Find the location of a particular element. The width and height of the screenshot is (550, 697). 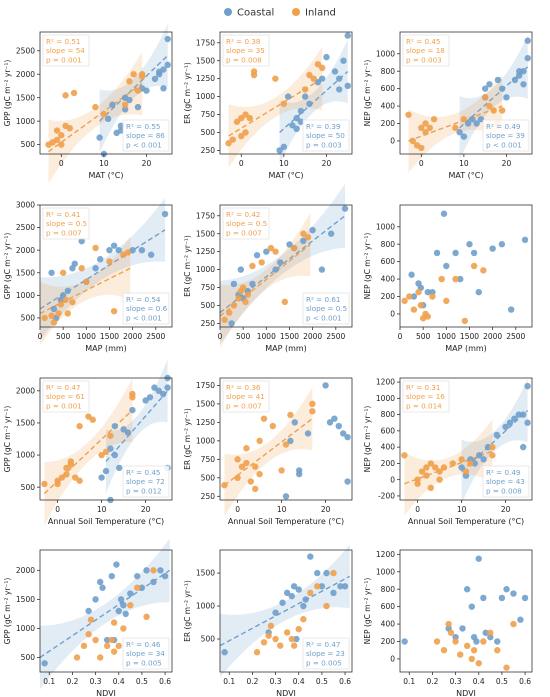

y-tick-label: 0 is located at coordinates (392, 479).